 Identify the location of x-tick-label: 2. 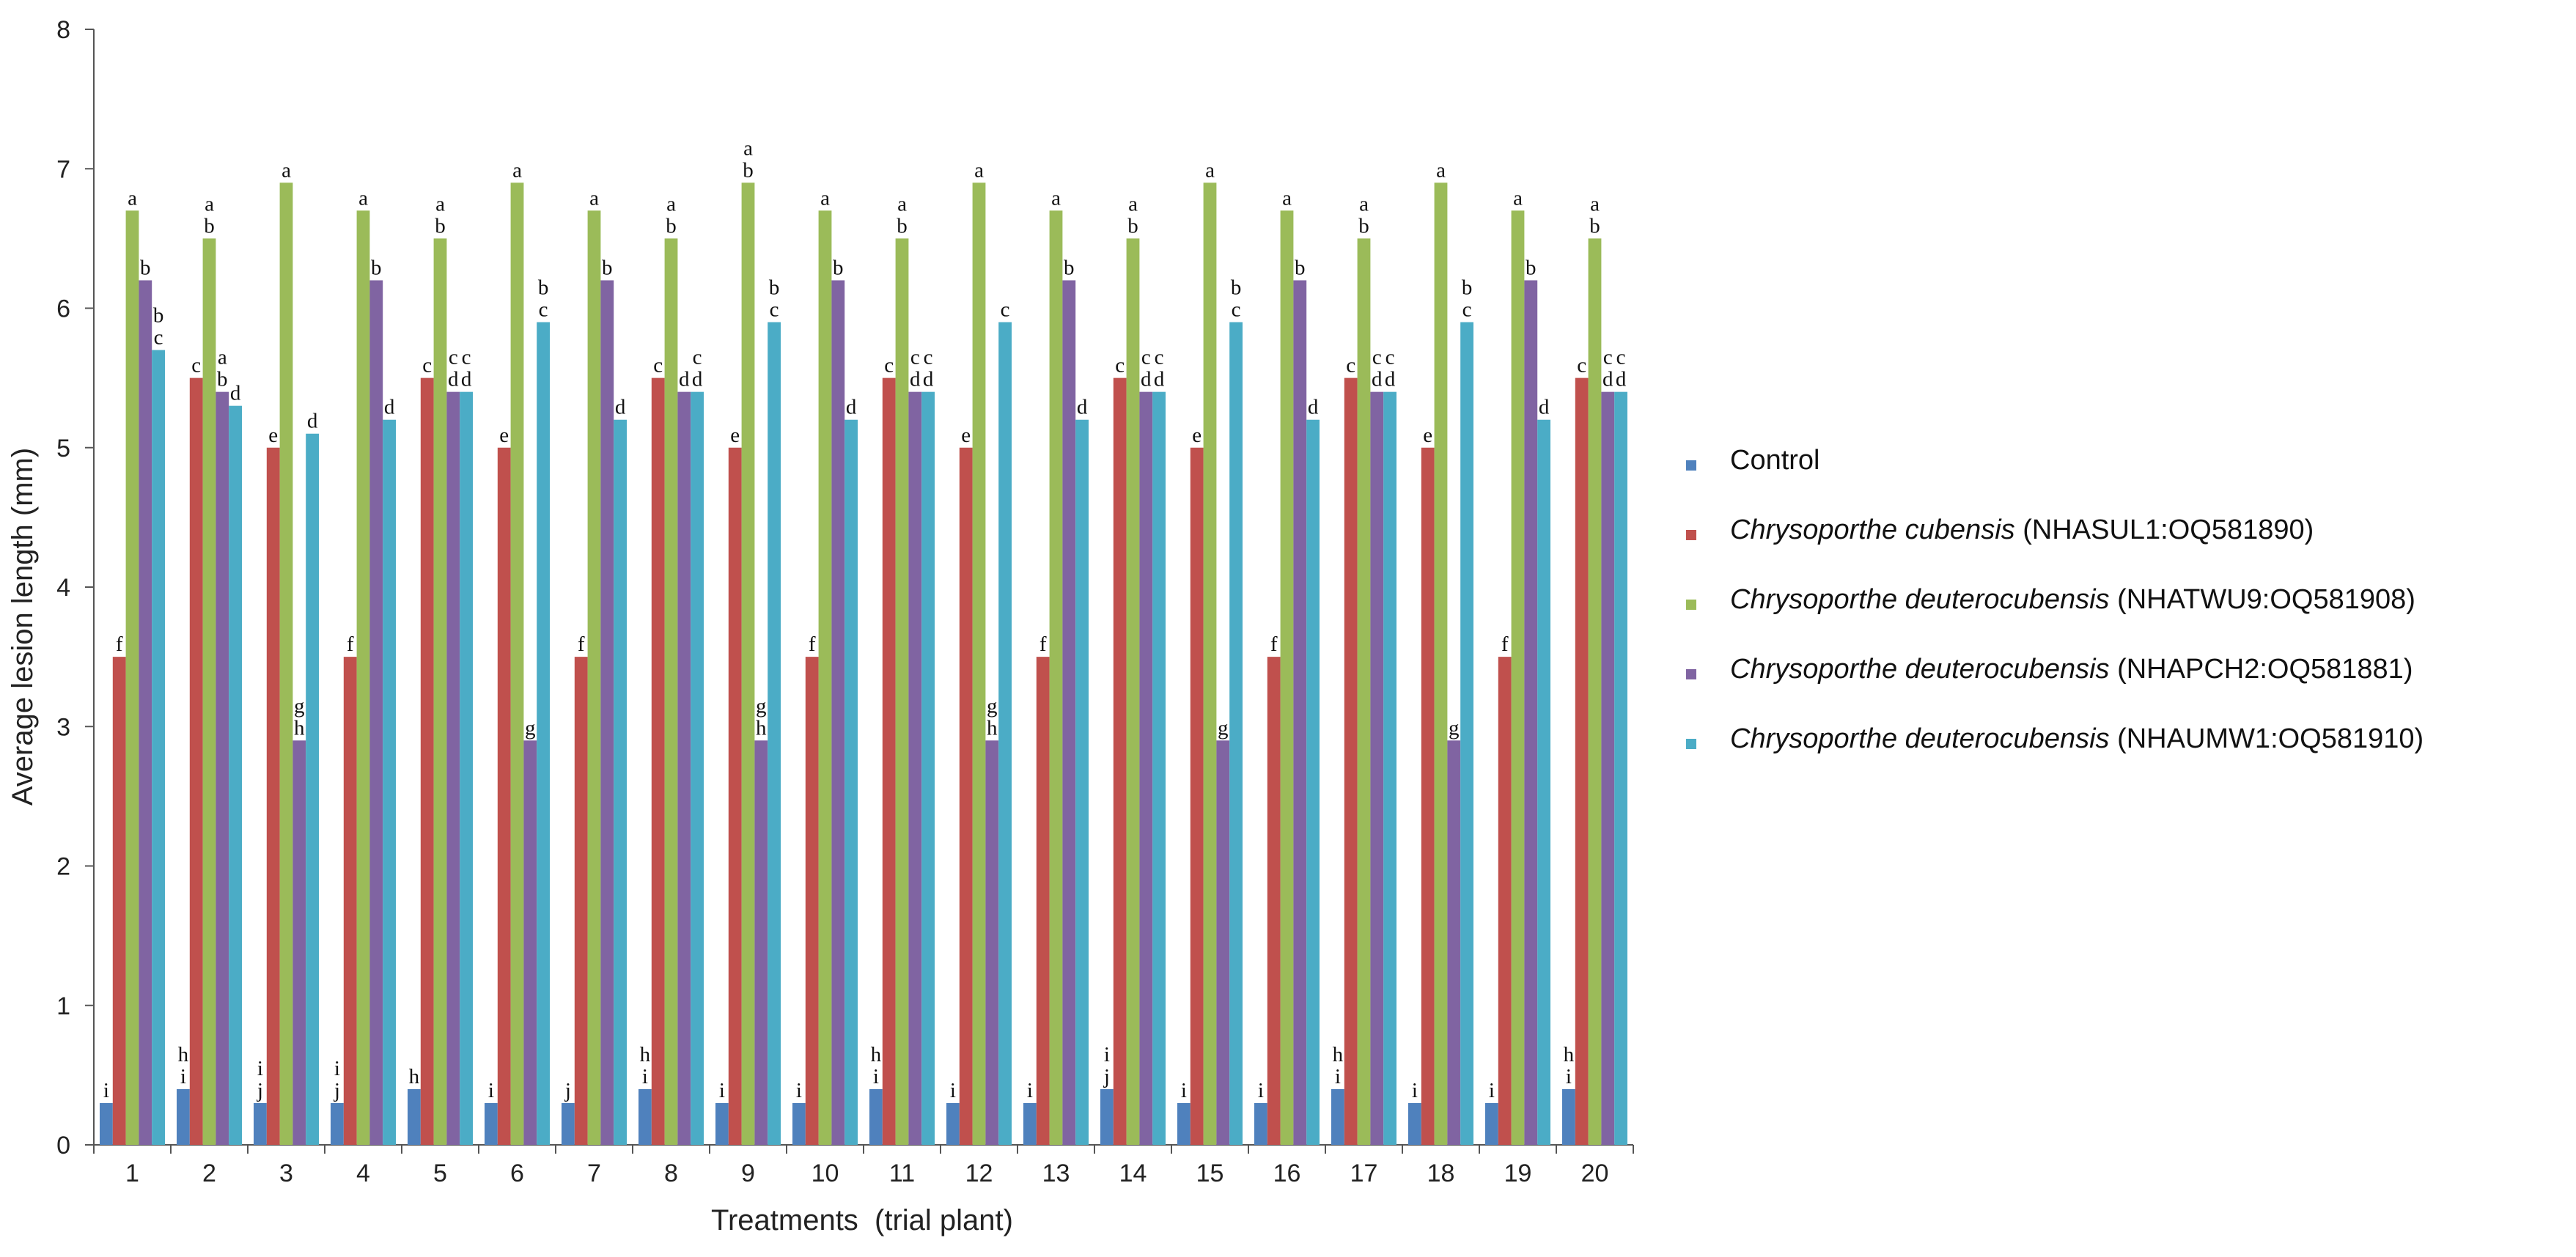
(209, 1173).